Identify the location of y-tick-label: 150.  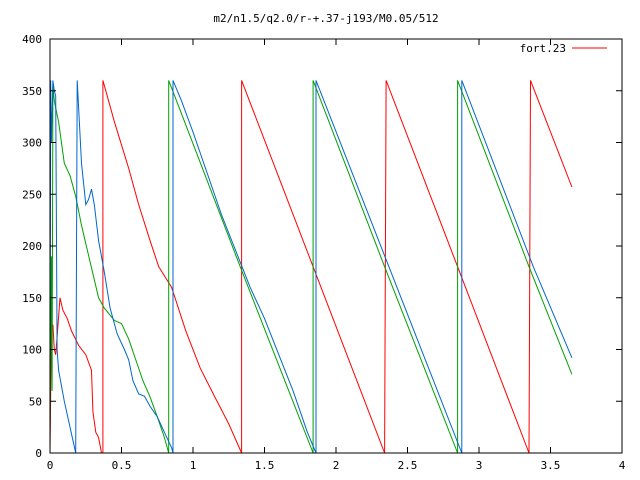
(32, 298).